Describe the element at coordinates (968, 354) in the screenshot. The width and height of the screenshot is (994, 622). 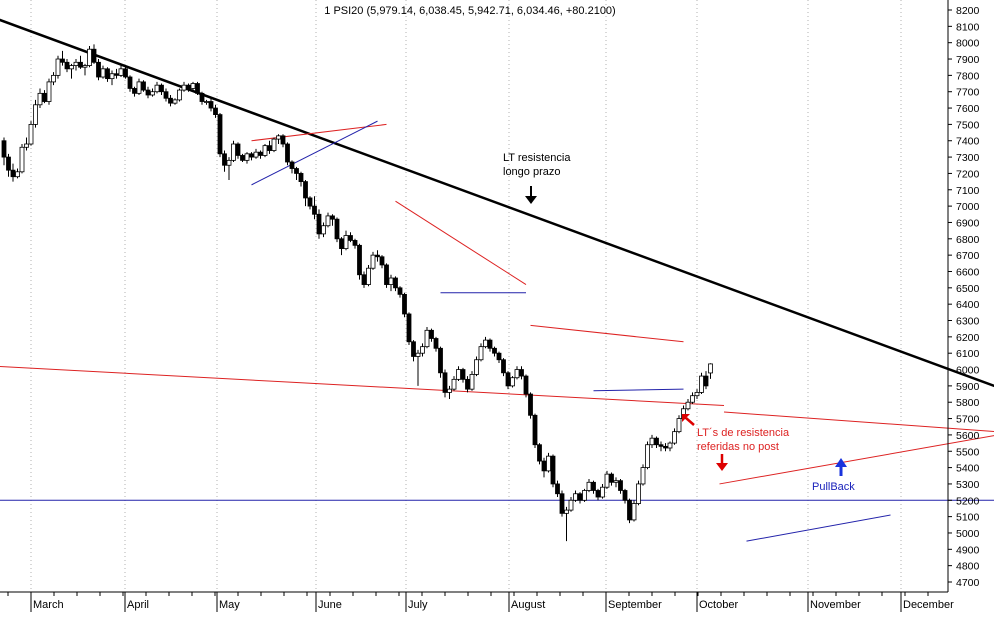
I see `y-tick-label: 6100` at that location.